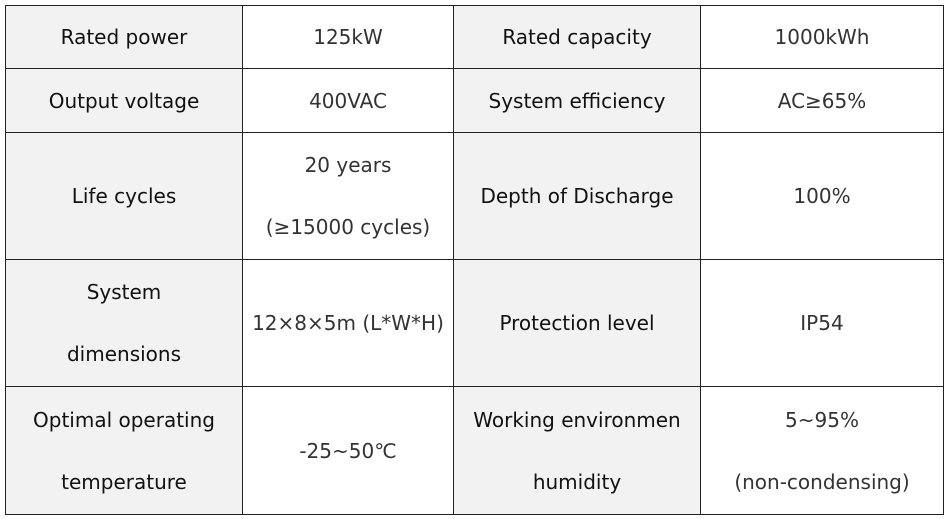 This screenshot has width=948, height=519. Describe the element at coordinates (822, 419) in the screenshot. I see `cell-text: 5~95%` at that location.